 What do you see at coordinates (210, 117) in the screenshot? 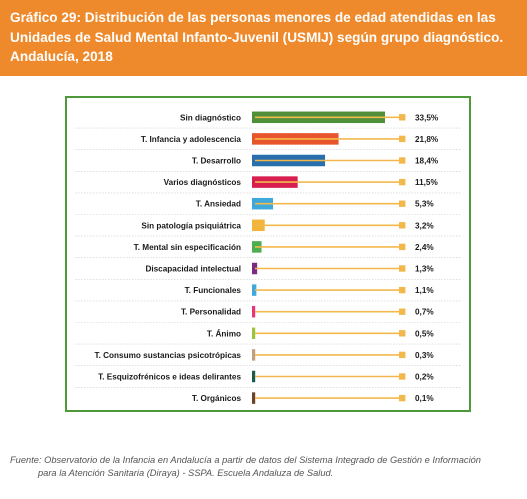
I see `category-label: Sin diagnóstico` at bounding box center [210, 117].